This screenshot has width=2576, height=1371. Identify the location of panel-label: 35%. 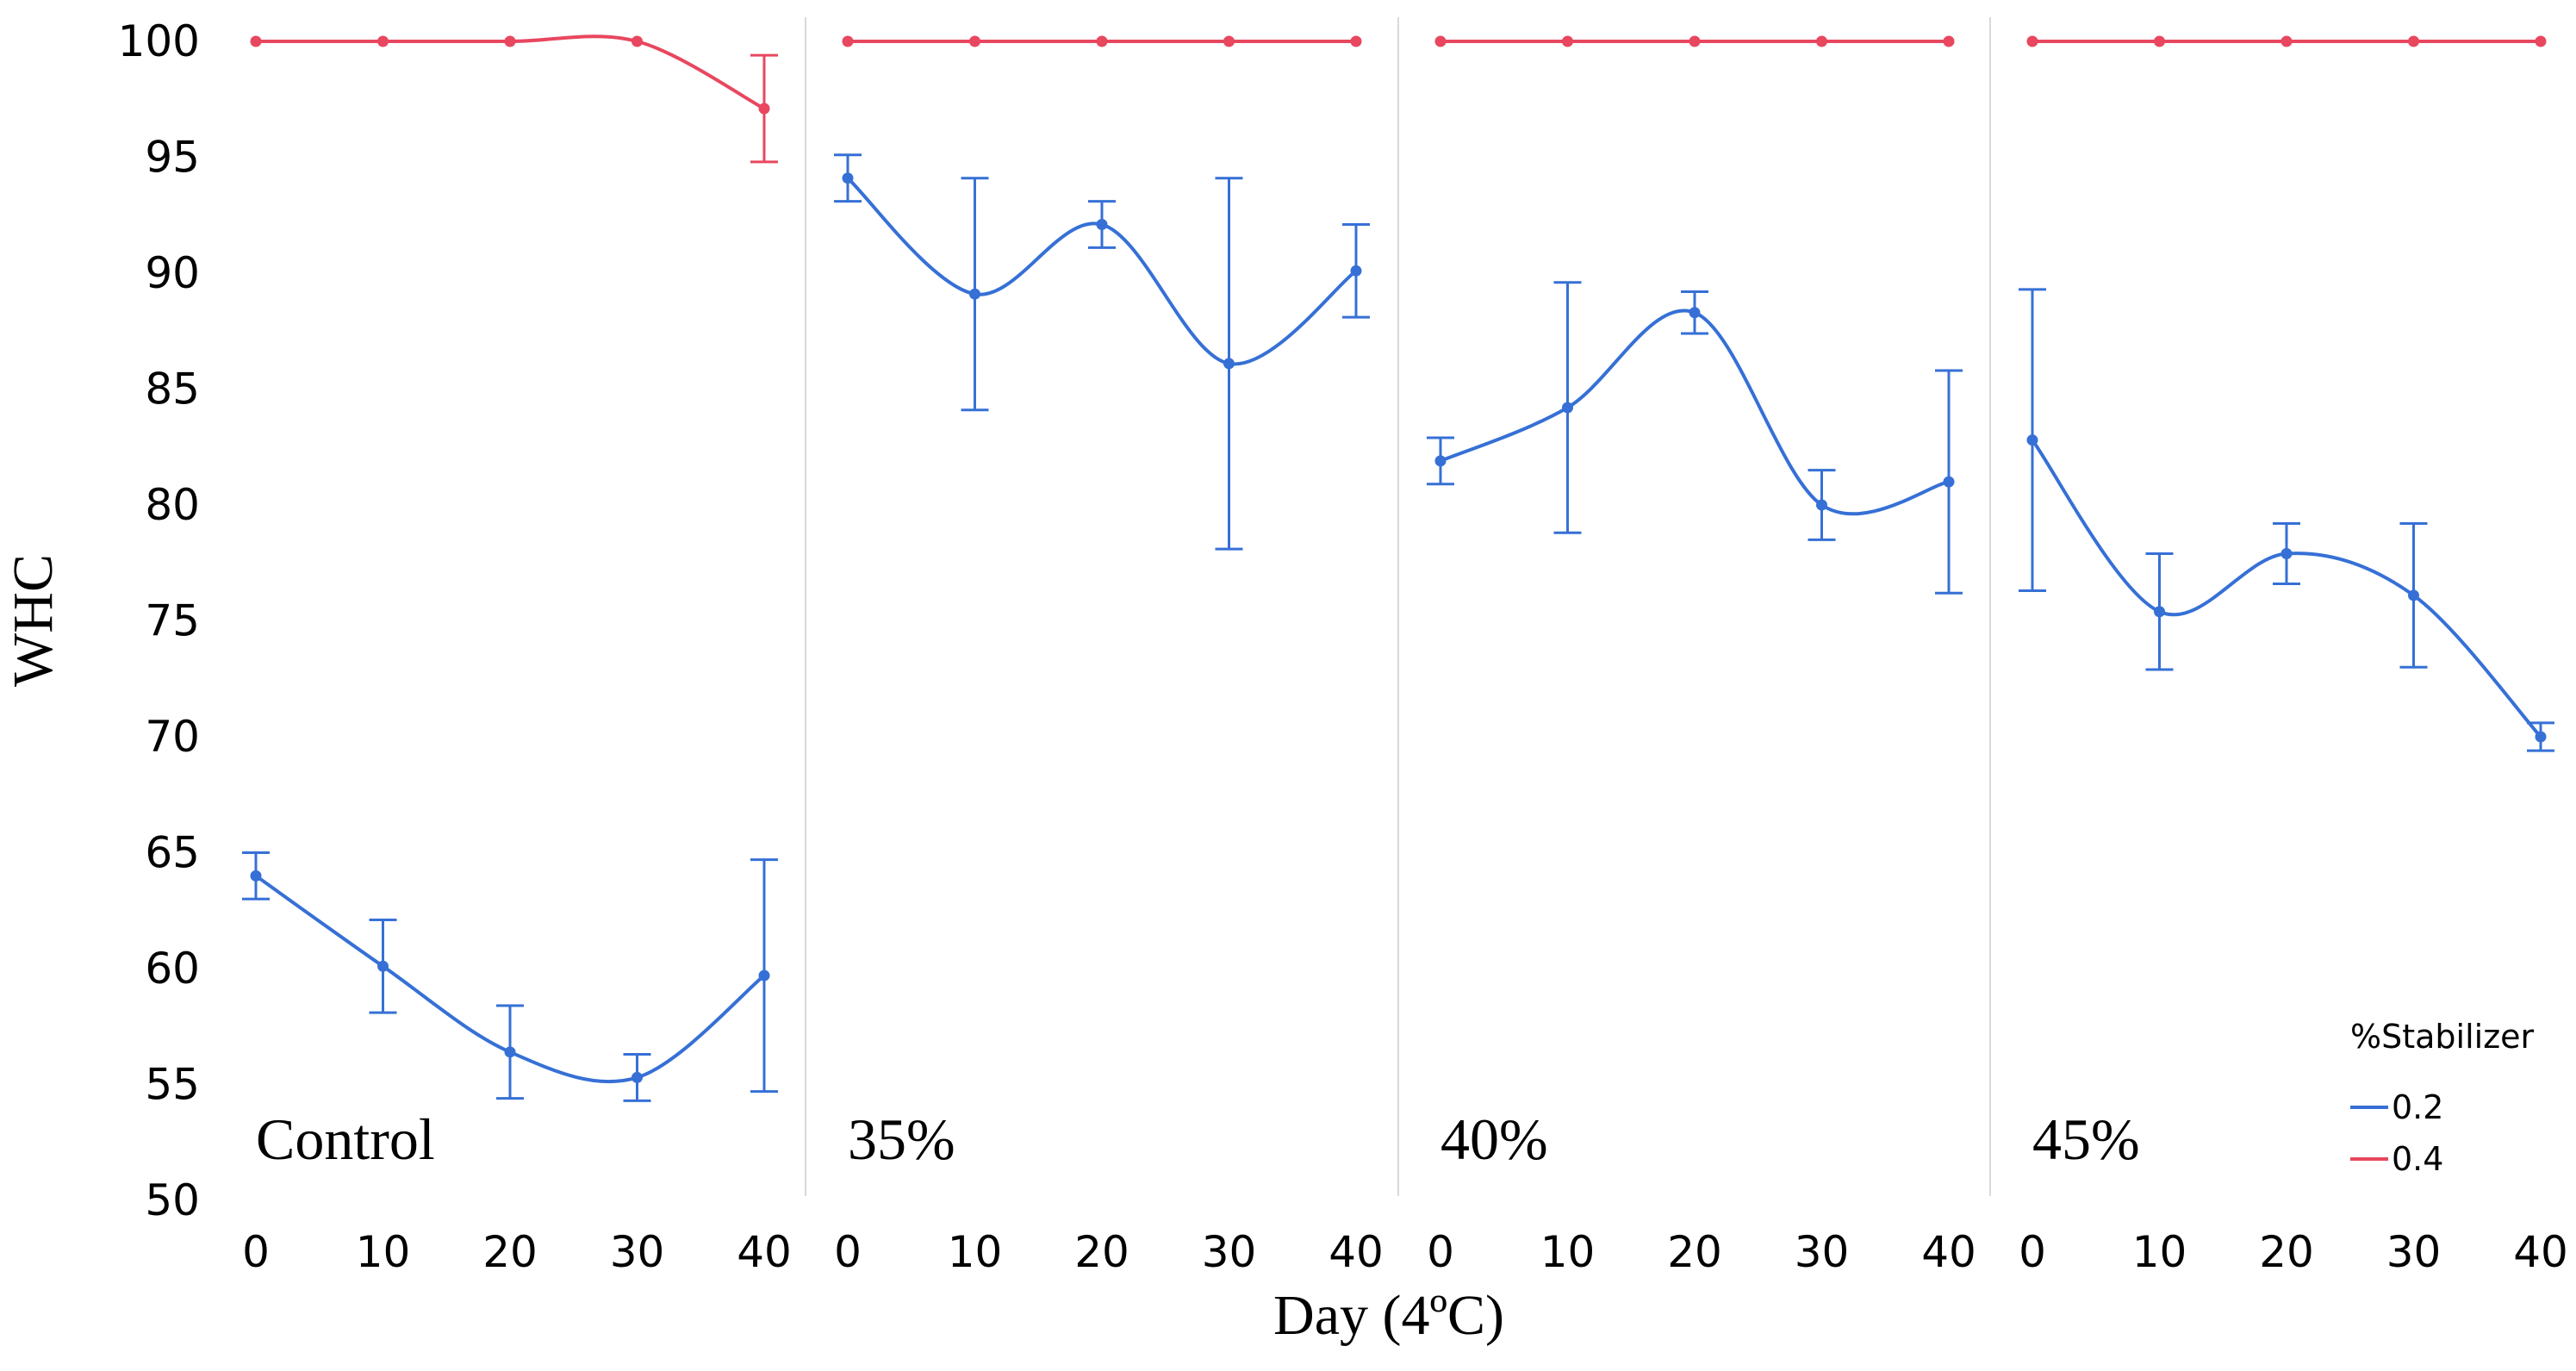
(902, 1139).